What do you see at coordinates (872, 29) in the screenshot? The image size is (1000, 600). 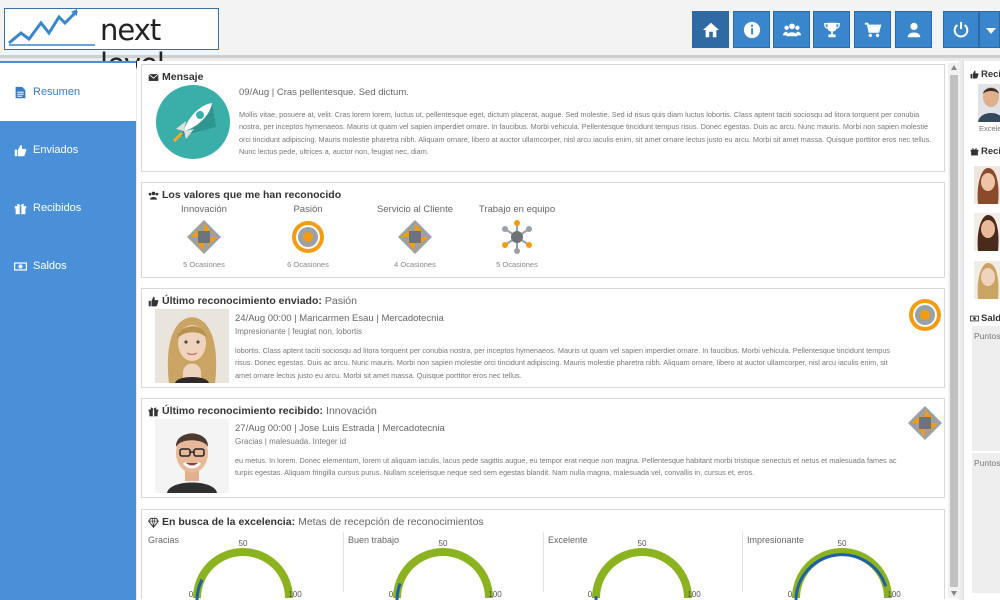 I see `cart-button` at bounding box center [872, 29].